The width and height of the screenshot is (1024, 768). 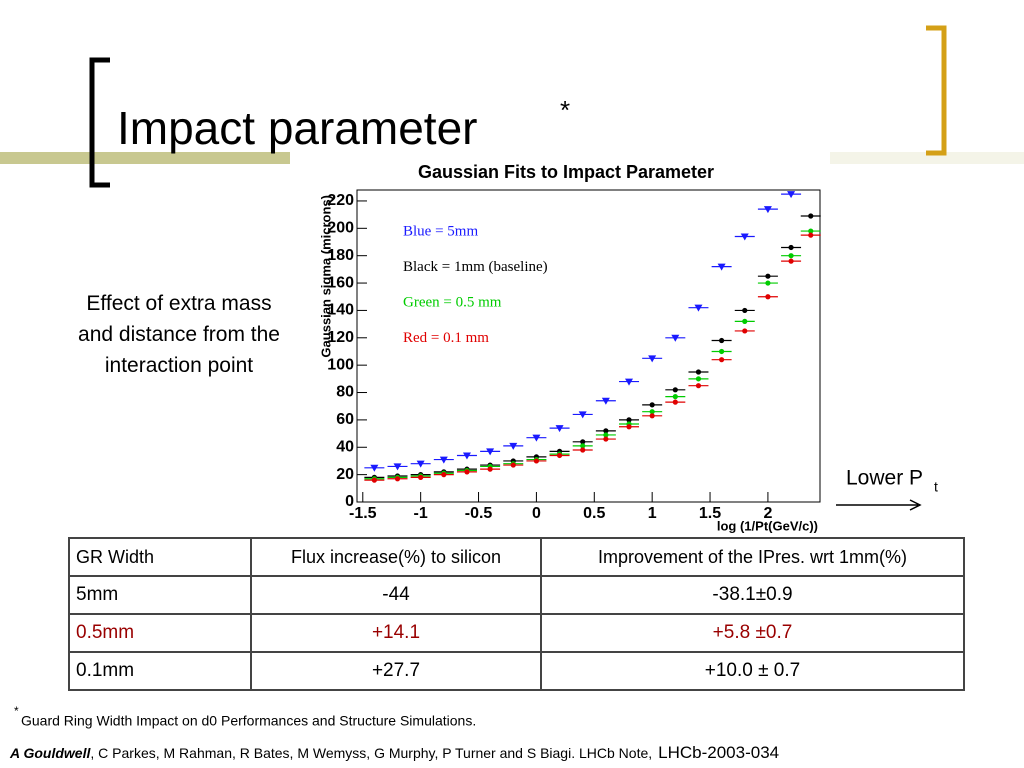 What do you see at coordinates (340, 364) in the screenshot?
I see `y-tick-label: 100` at bounding box center [340, 364].